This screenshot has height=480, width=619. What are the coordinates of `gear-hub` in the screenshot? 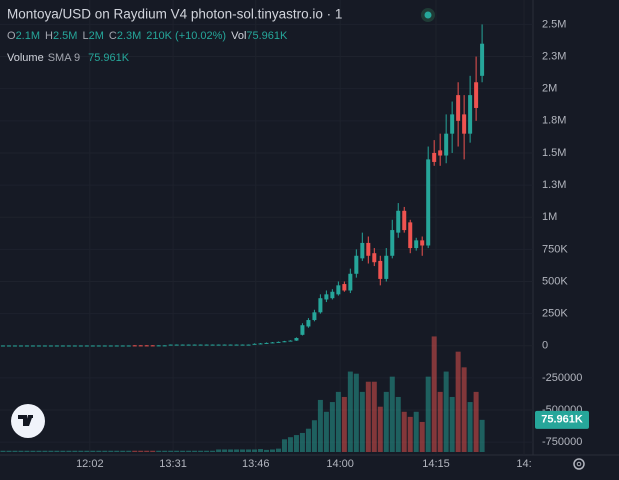 It's located at (579, 464).